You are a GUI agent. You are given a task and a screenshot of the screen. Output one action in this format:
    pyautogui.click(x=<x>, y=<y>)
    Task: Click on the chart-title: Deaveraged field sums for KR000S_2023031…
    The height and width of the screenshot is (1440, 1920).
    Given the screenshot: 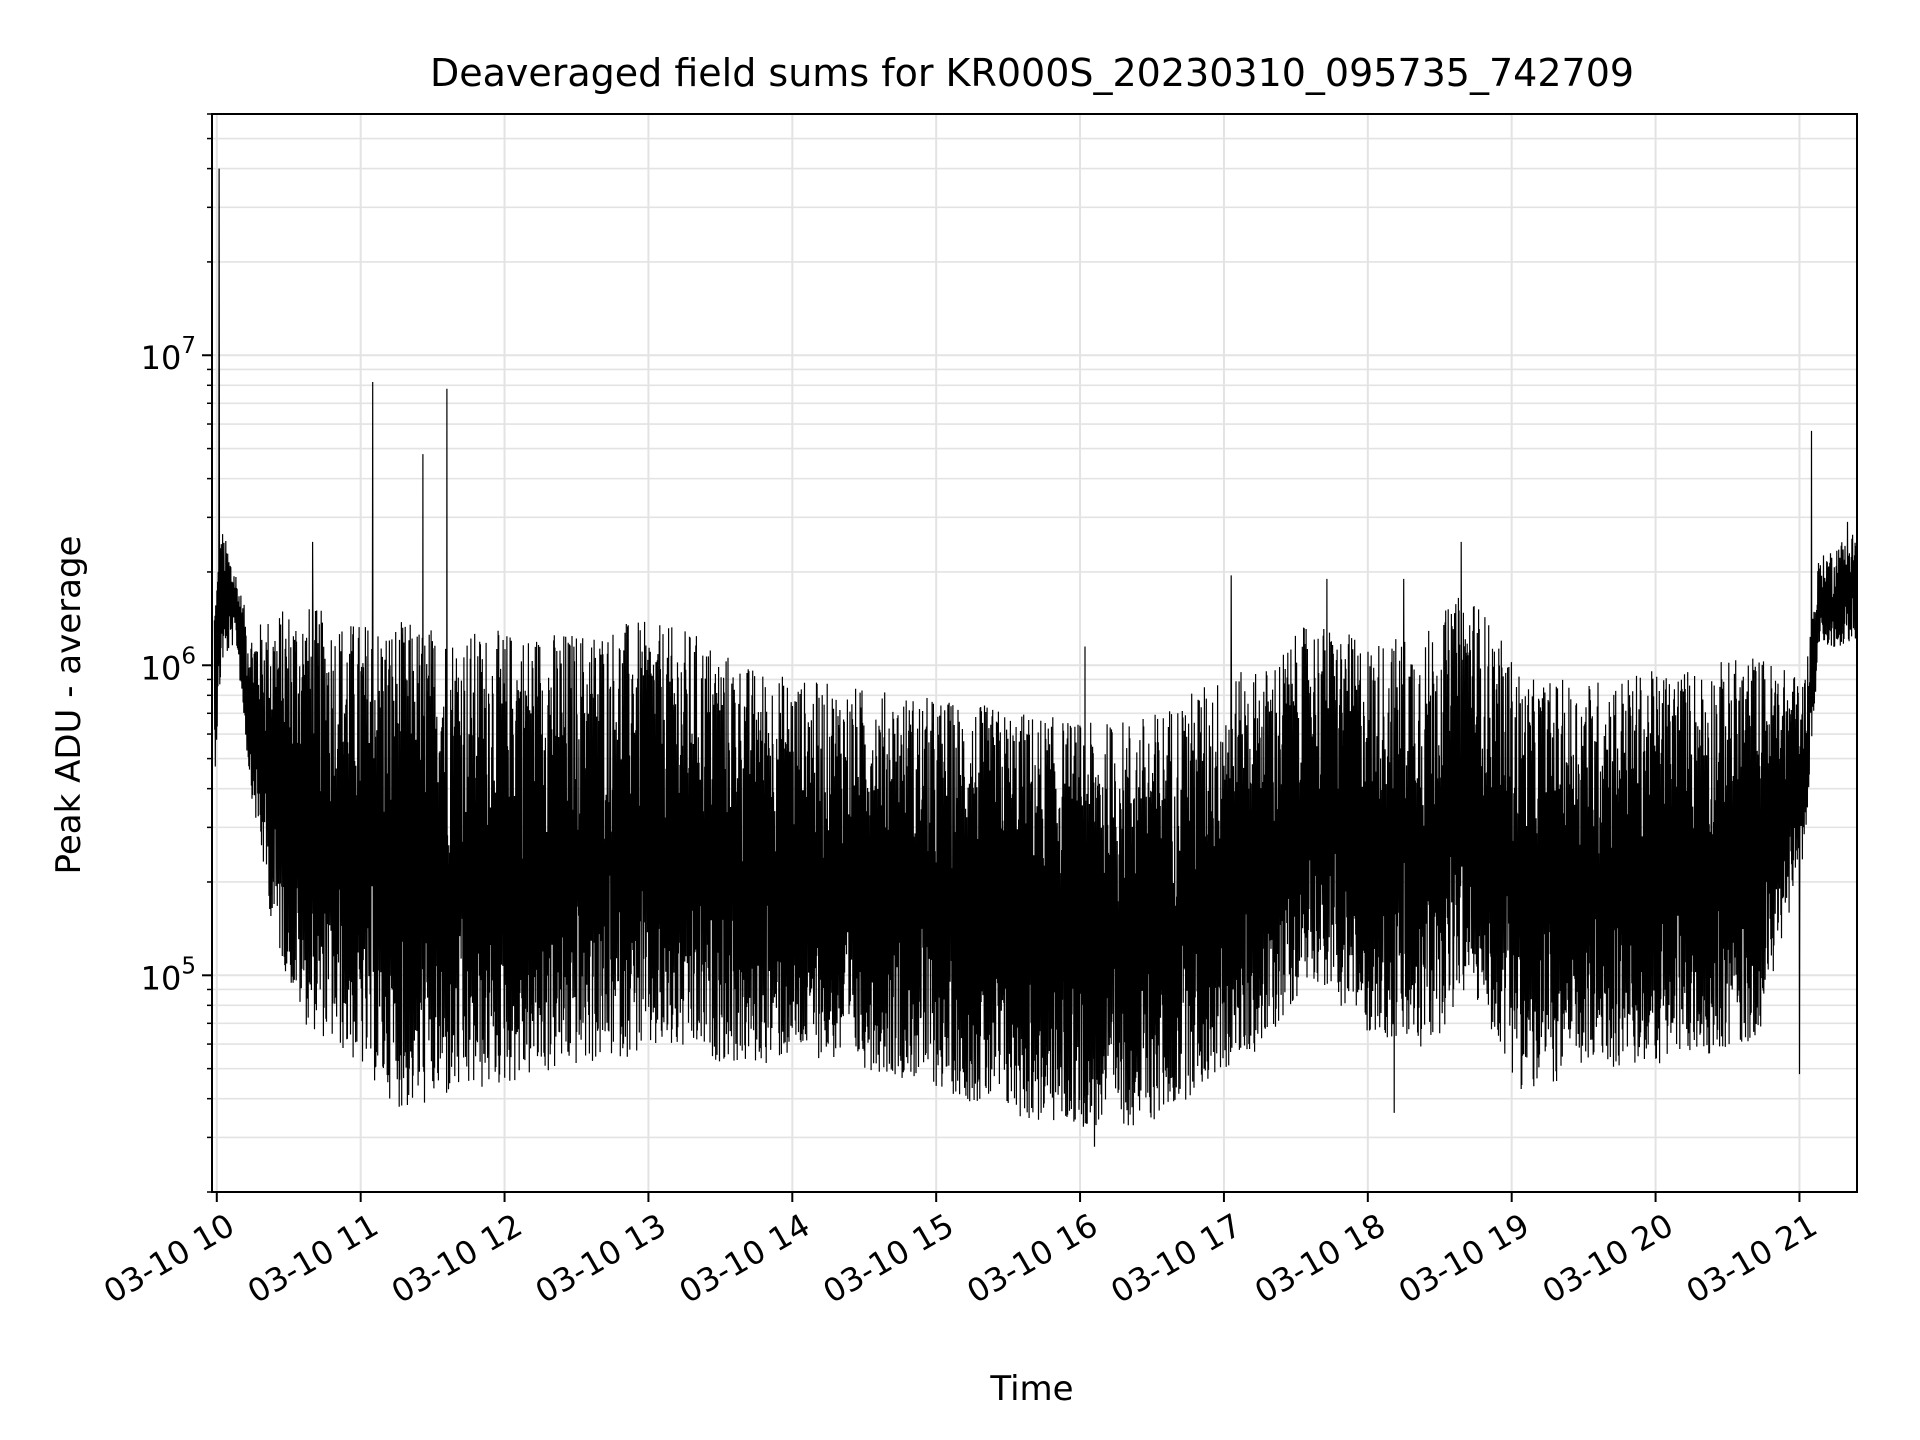 What is the action you would take?
    pyautogui.click(x=1032, y=73)
    